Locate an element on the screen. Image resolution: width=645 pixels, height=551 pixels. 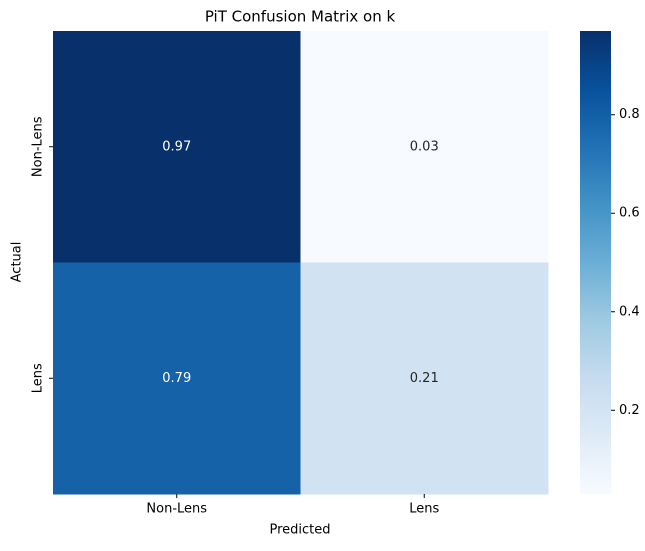
cell-value-label: 0.79 is located at coordinates (176, 378).